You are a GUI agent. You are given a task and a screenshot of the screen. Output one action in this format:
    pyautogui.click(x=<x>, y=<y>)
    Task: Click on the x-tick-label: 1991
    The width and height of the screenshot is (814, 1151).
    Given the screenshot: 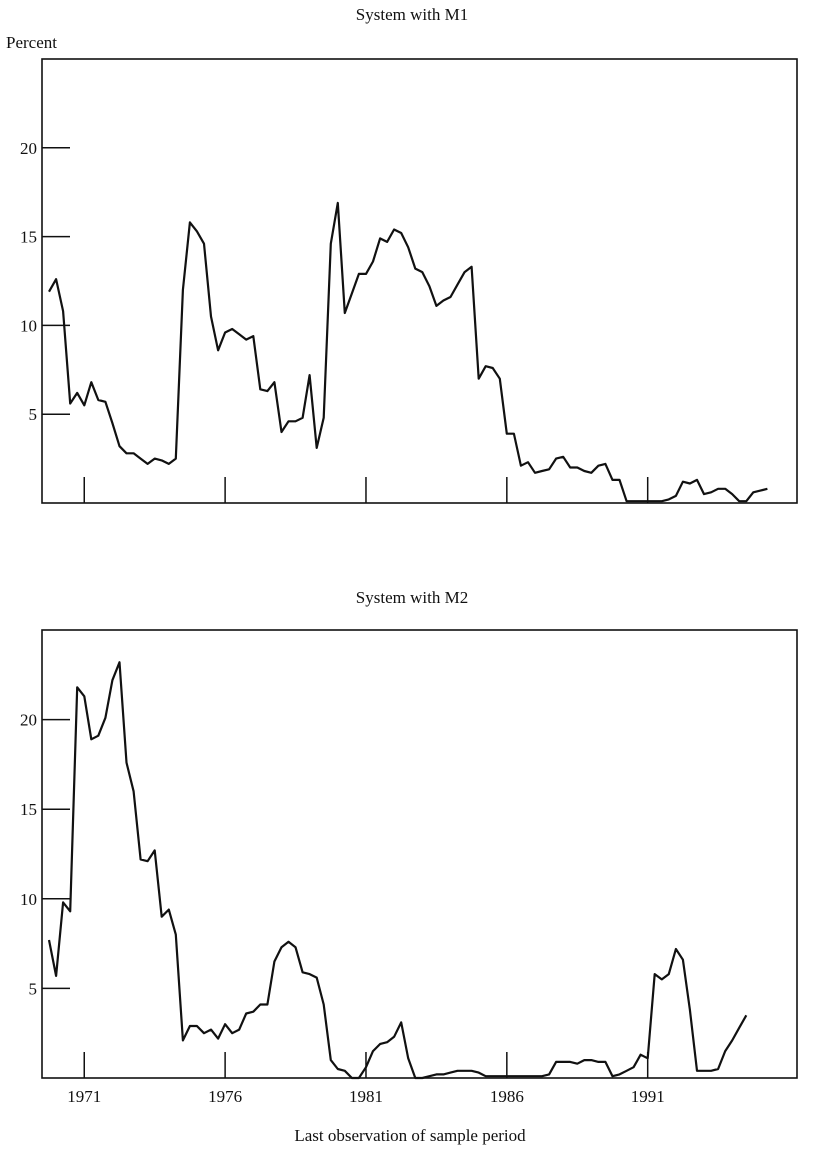 What is the action you would take?
    pyautogui.click(x=648, y=1096)
    